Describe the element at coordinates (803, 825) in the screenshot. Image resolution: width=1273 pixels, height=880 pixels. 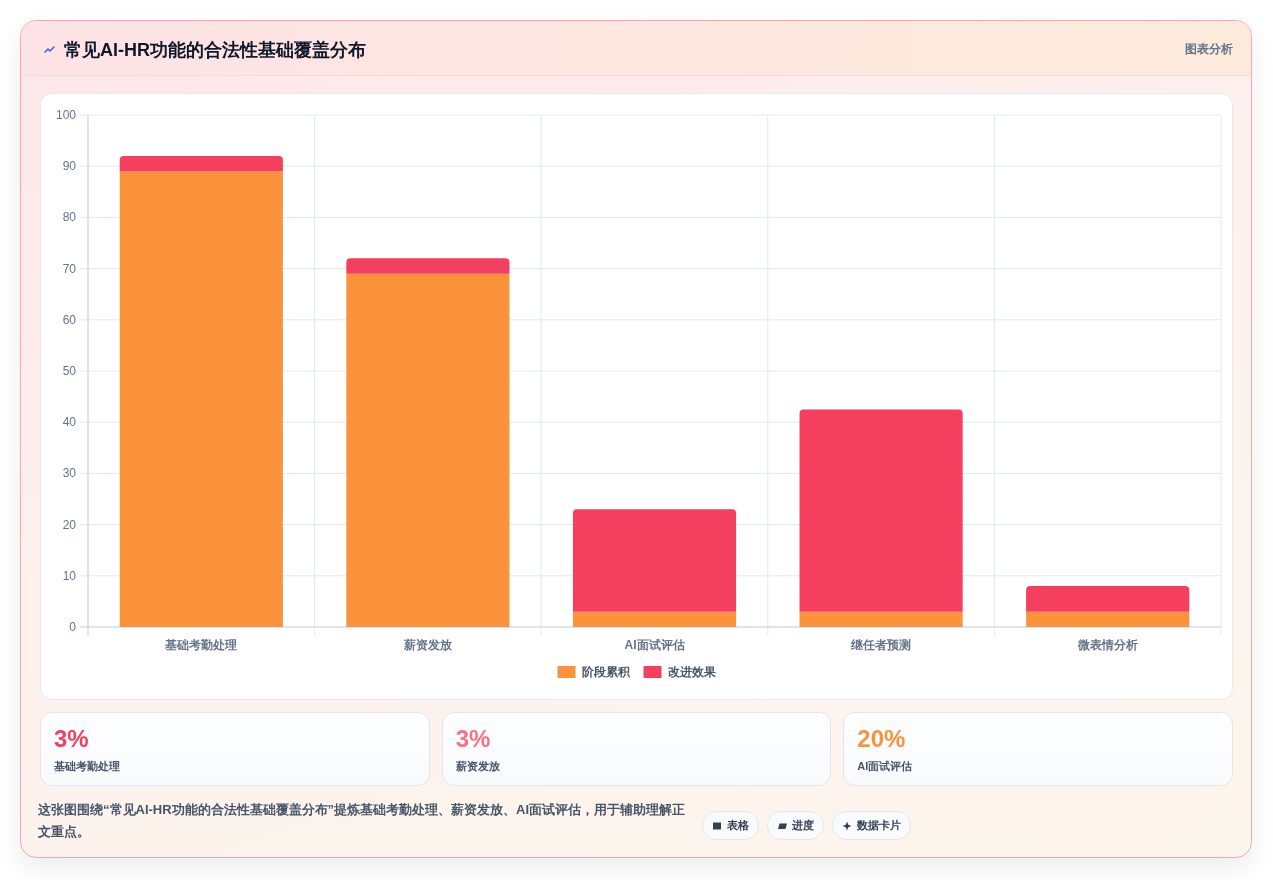
I see `text: 进度` at that location.